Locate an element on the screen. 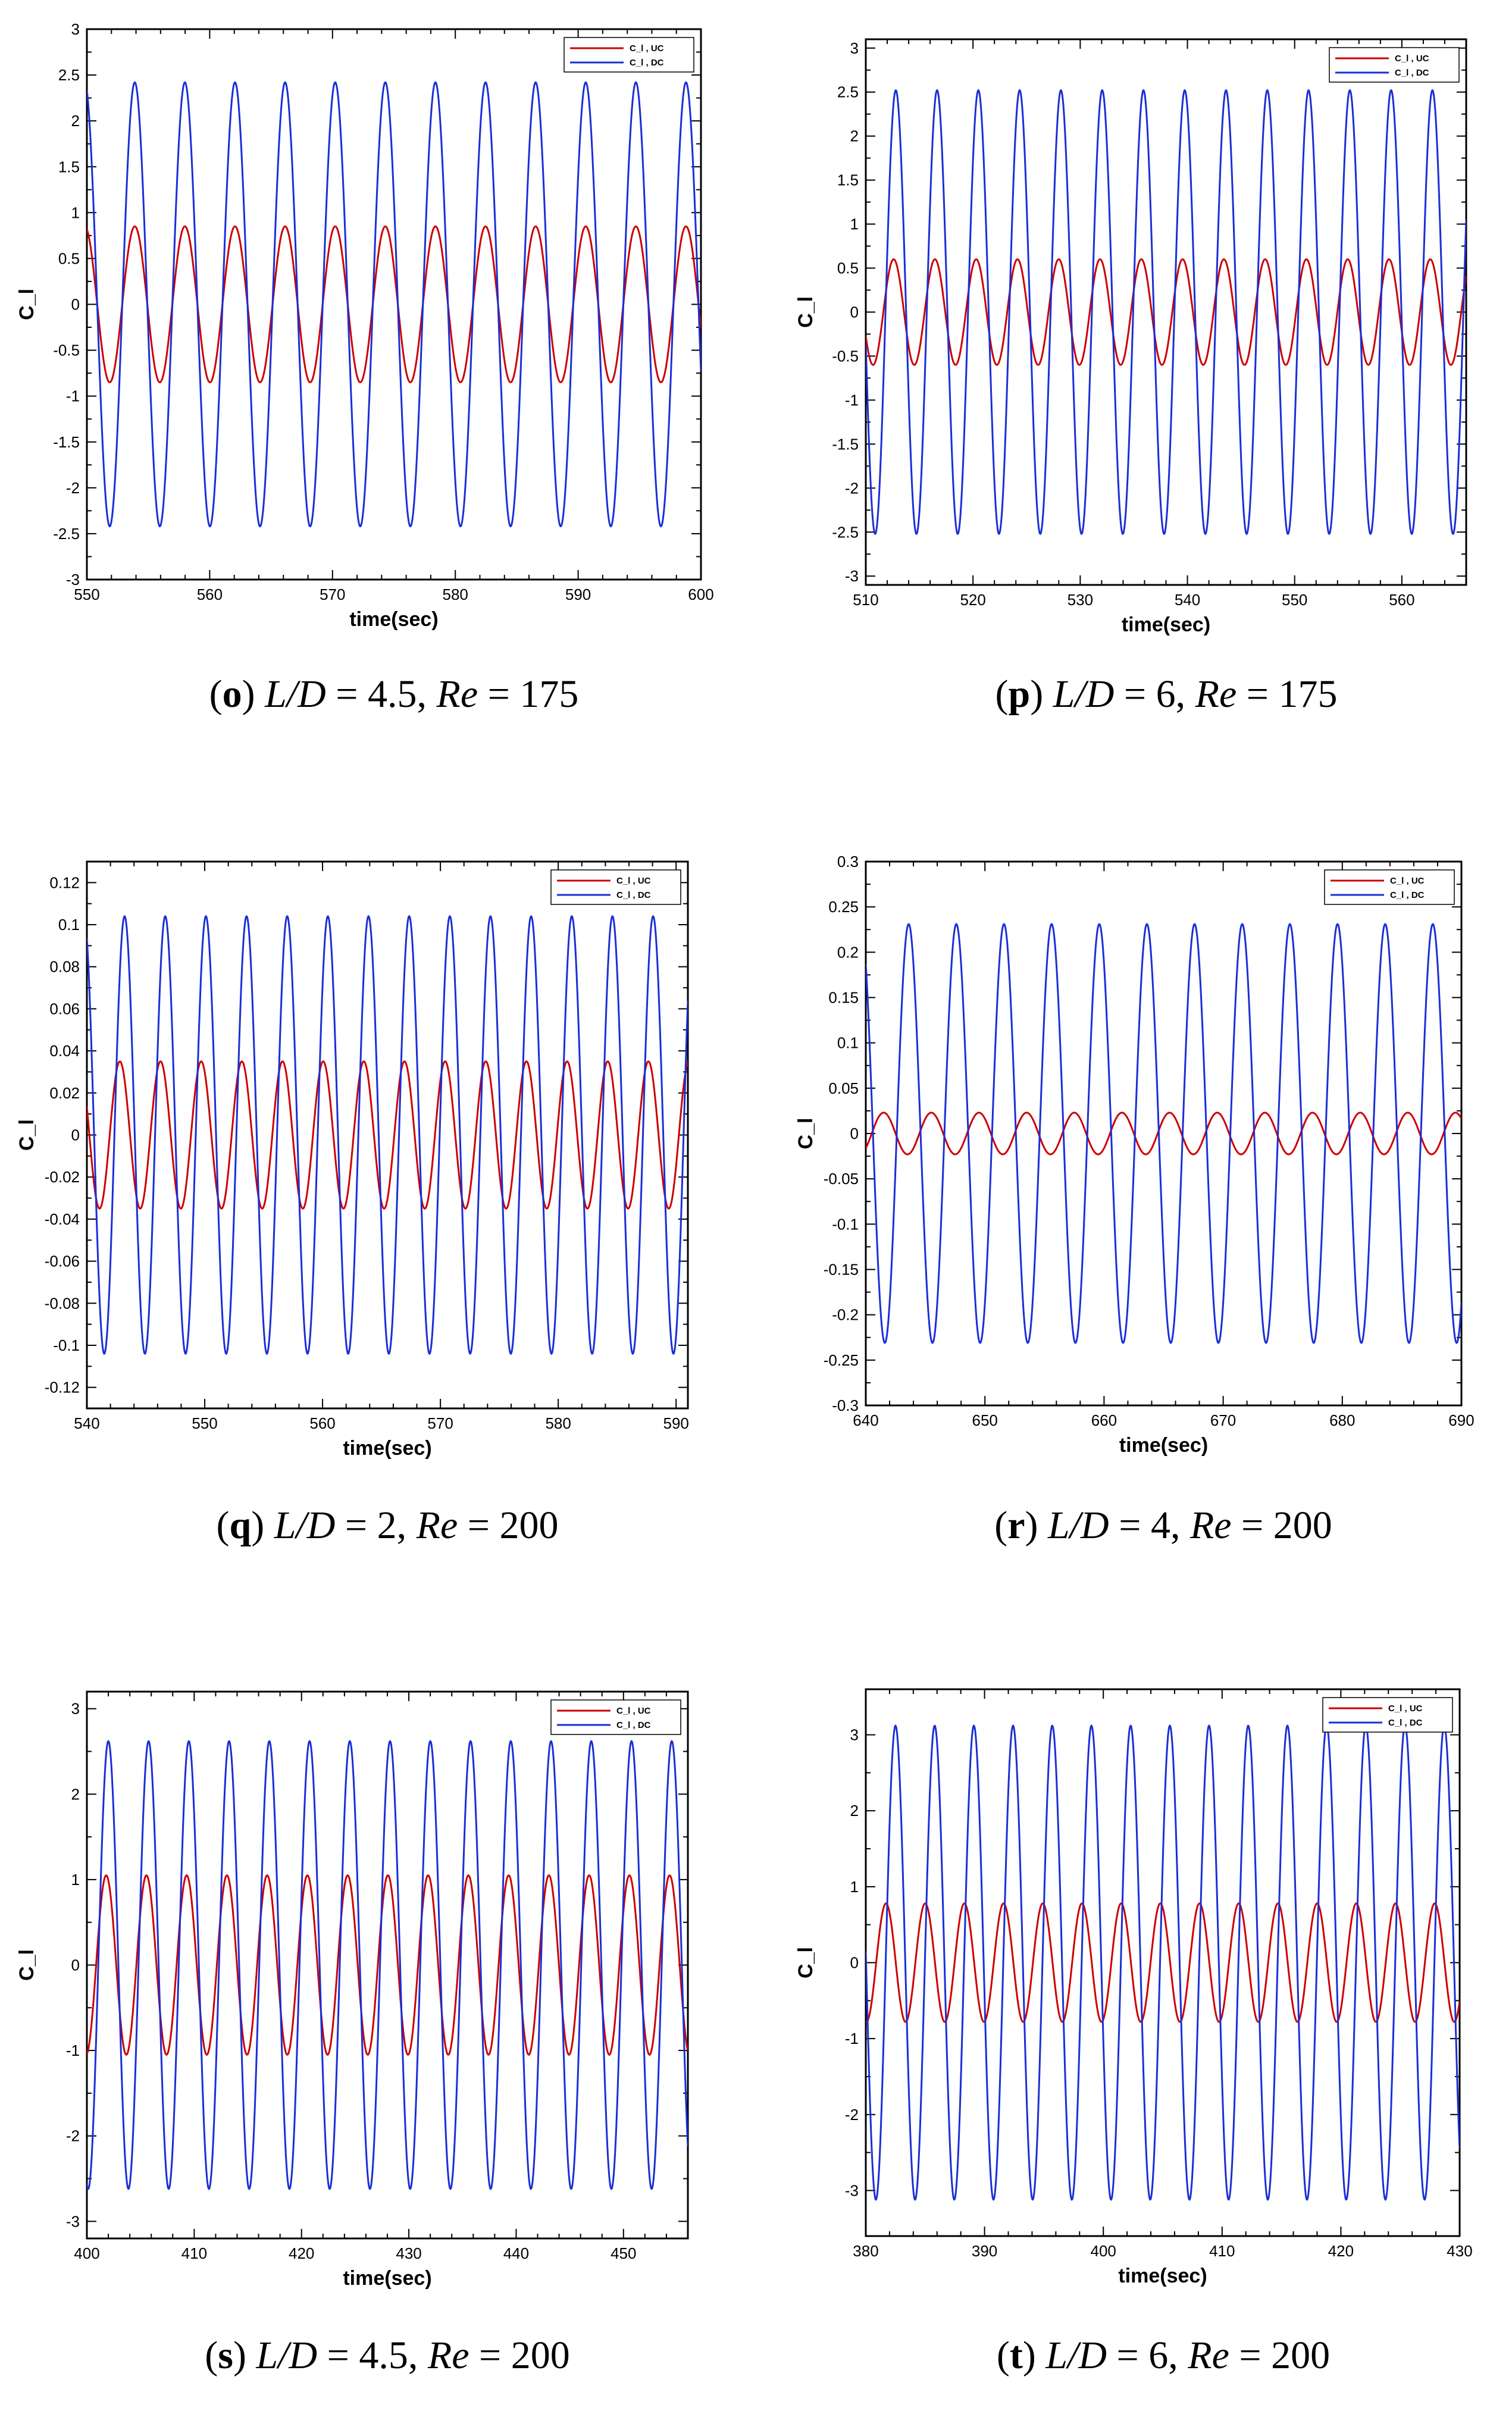 The height and width of the screenshot is (2411, 1512). y-tick-label: -0.12 is located at coordinates (63, 1387).